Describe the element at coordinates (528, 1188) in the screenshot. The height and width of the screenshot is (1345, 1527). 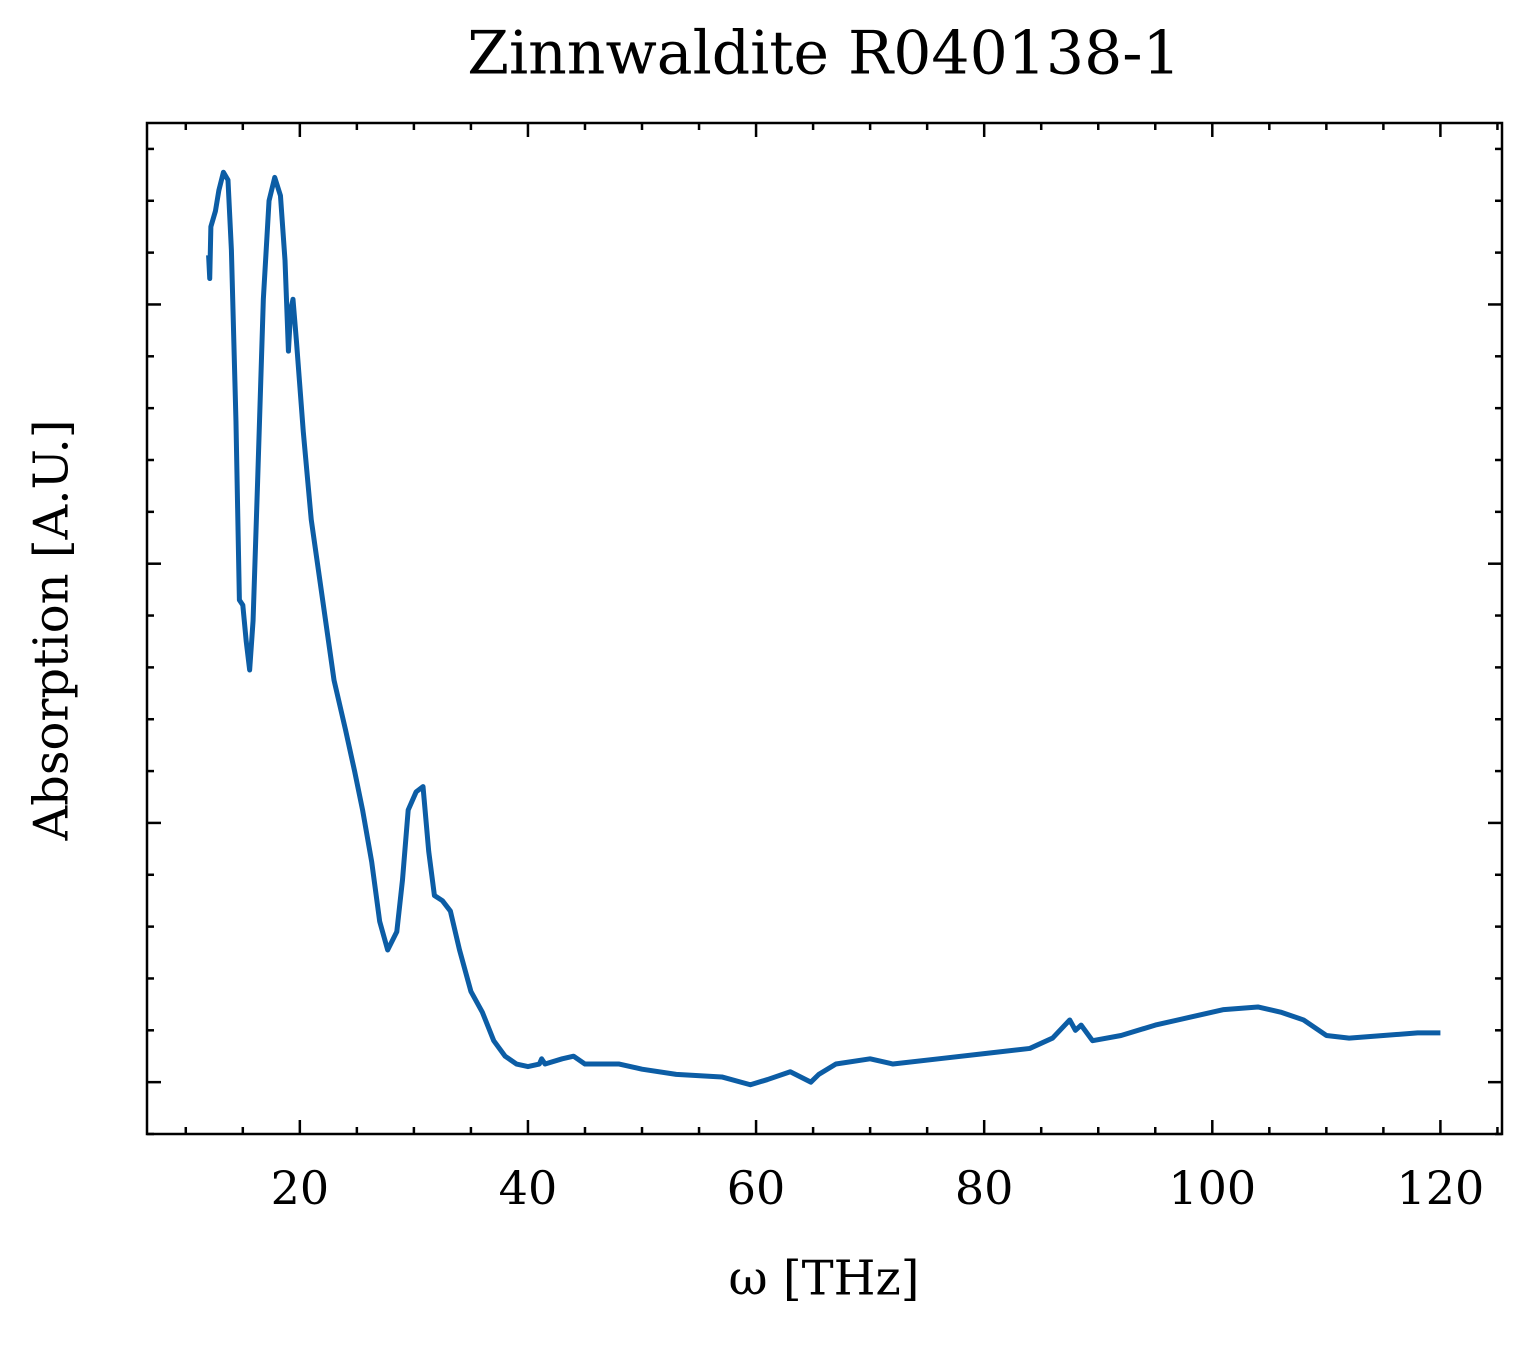
I see `x-tick-label: 40` at that location.